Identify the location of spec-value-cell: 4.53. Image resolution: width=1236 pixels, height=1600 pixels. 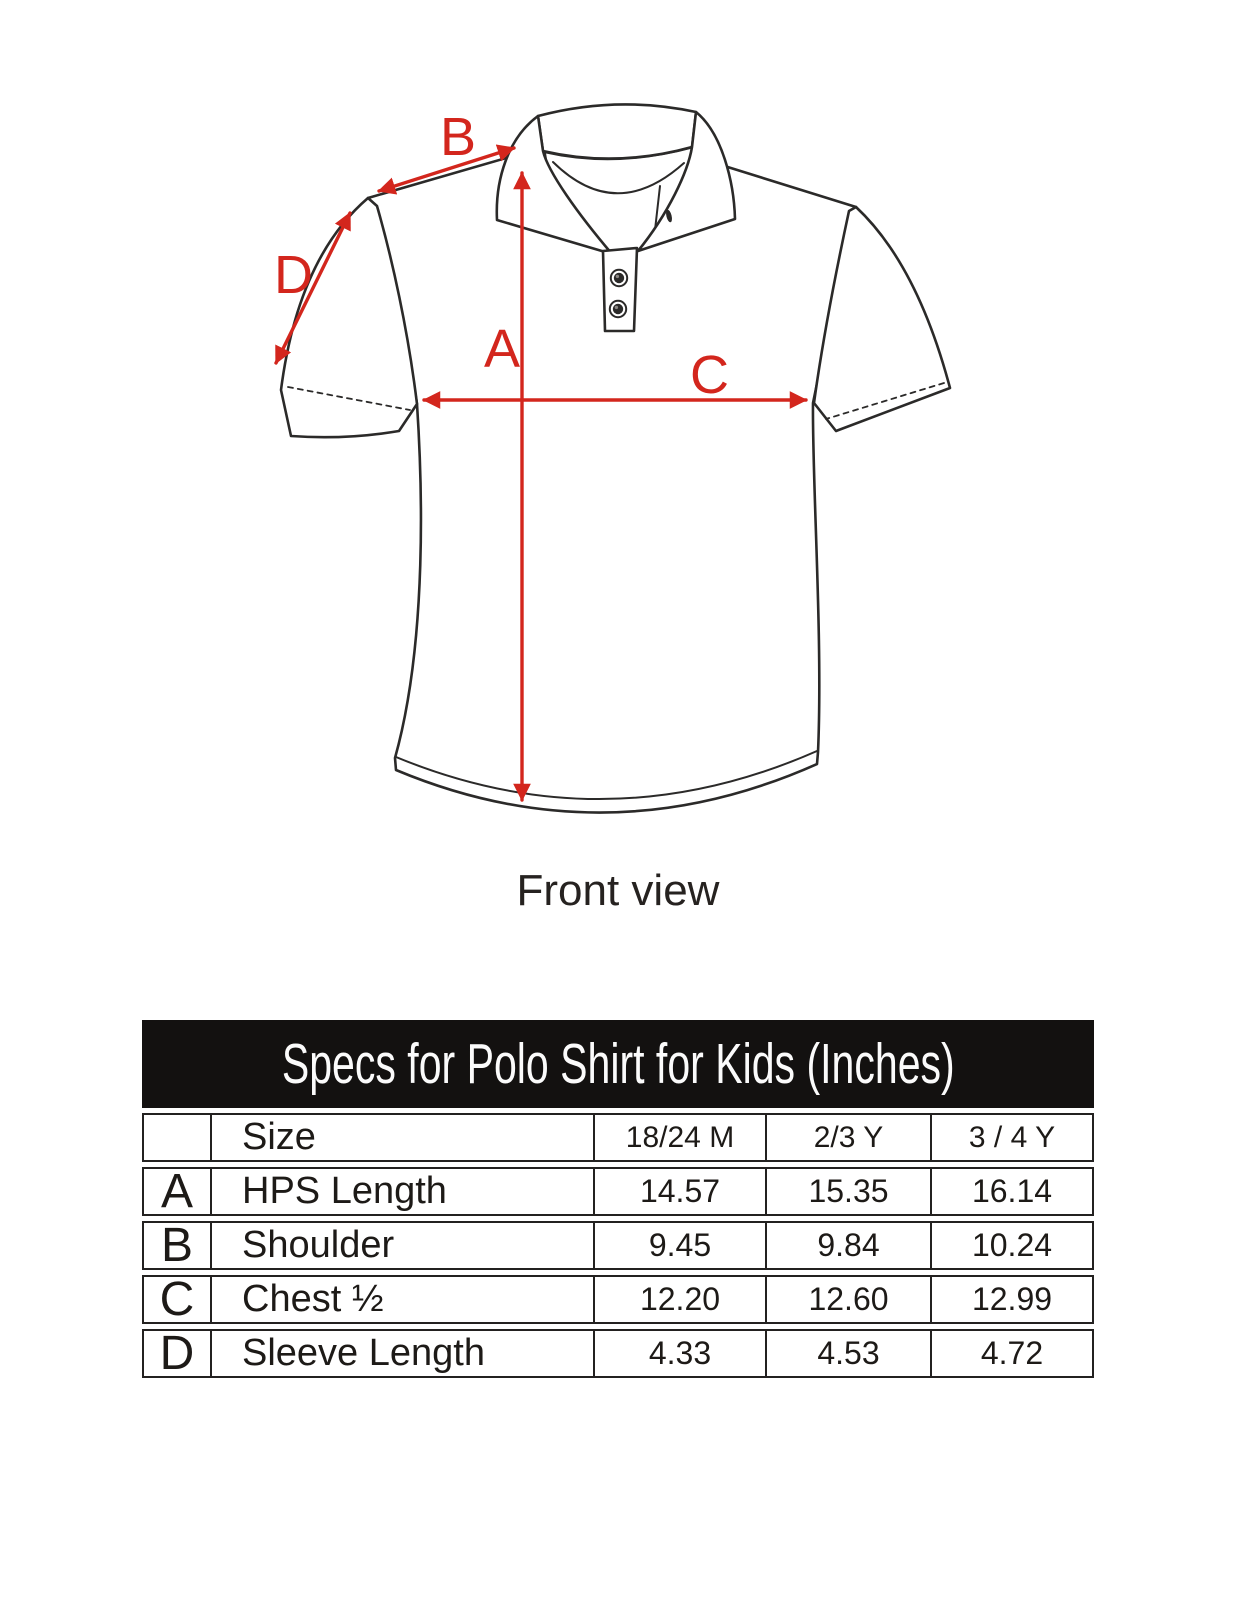
(849, 1353).